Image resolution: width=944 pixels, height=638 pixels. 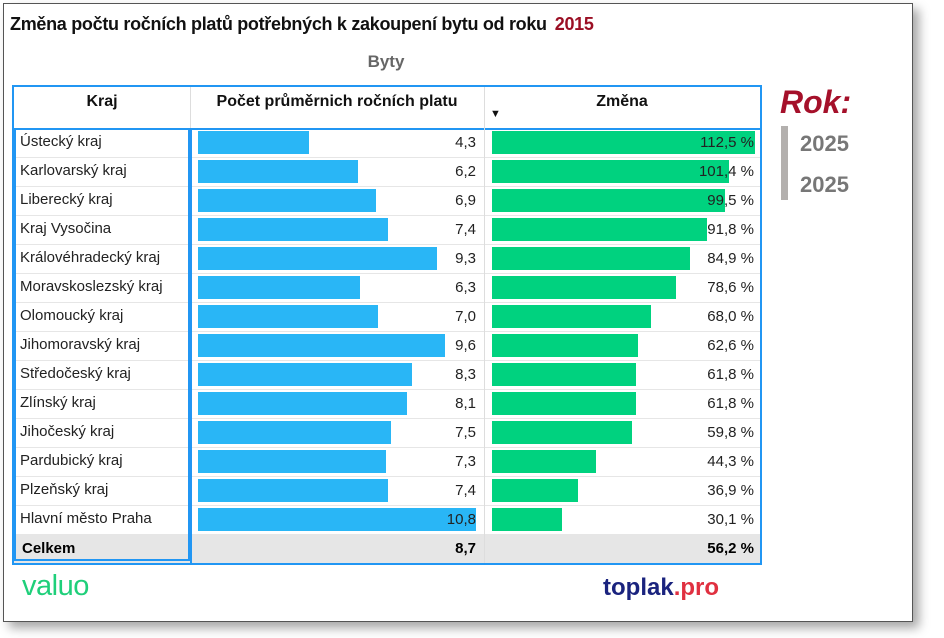 I want to click on zmena-value: 44,3 %, so click(x=730, y=461).